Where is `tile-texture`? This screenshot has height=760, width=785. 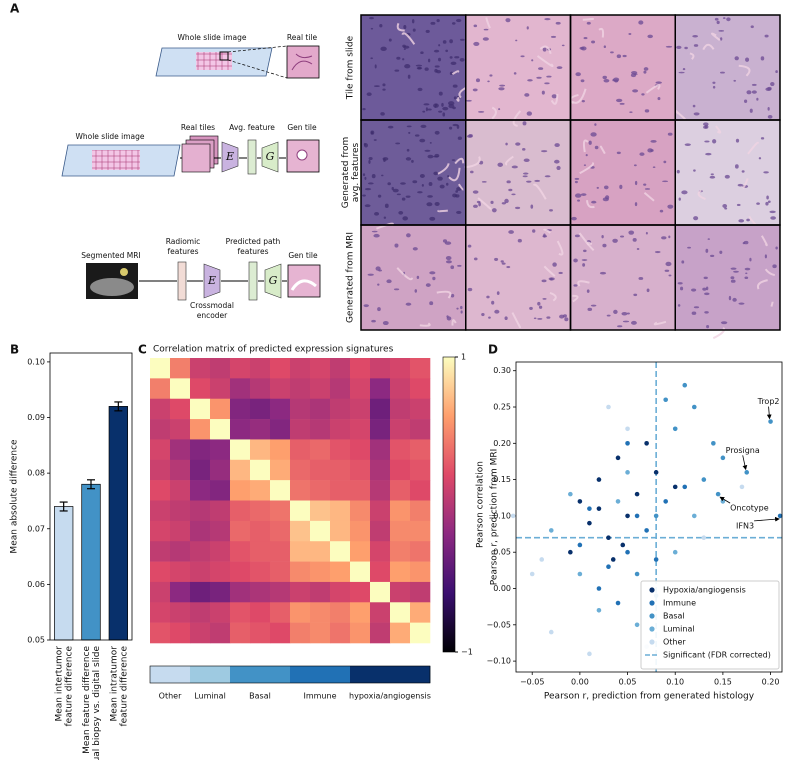
tile-texture is located at coordinates (302, 155).